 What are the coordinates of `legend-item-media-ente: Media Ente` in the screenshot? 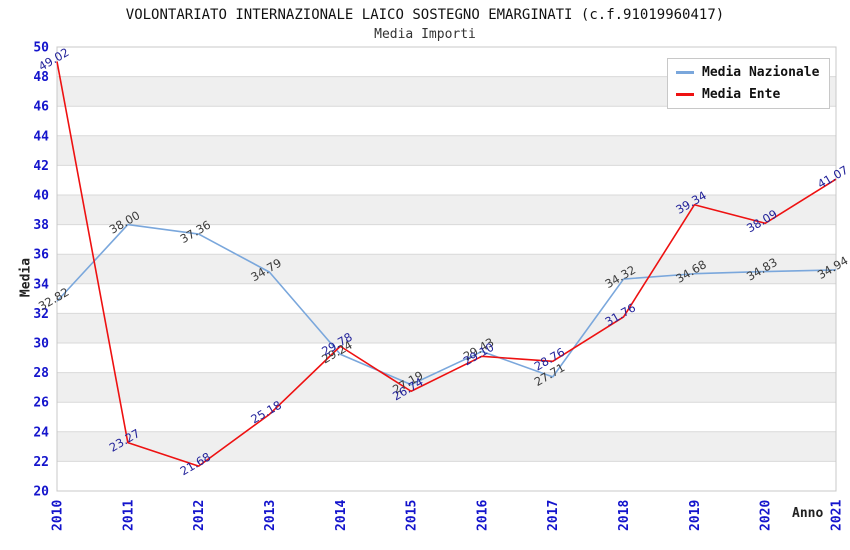 It's located at (747, 94).